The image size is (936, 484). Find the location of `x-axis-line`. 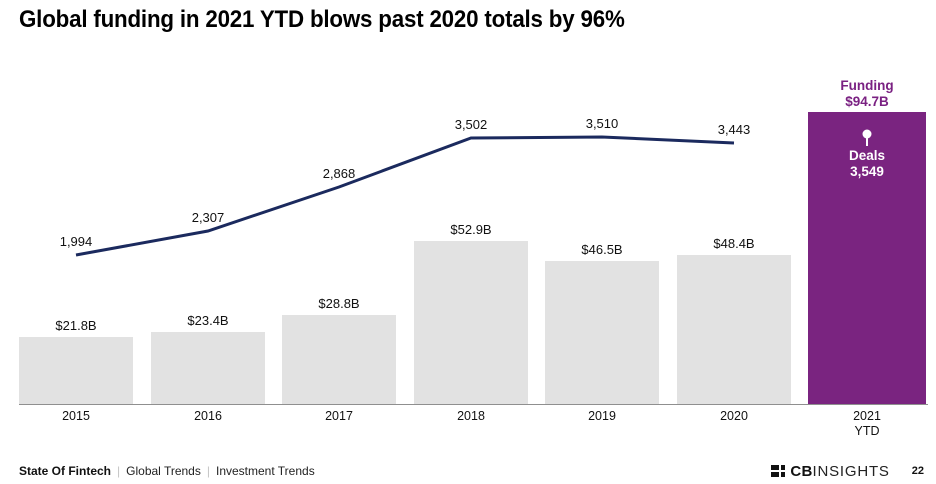

x-axis-line is located at coordinates (473, 404).